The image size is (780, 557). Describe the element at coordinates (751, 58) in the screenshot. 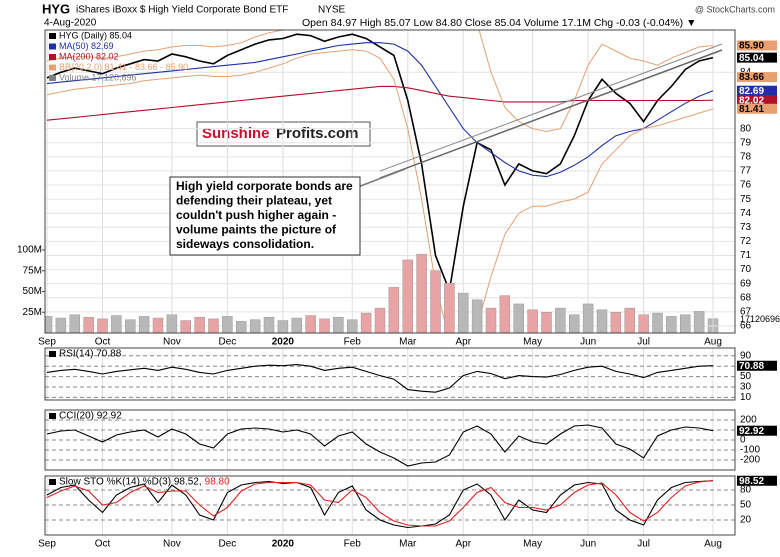

I see `value-box-label: 85.04` at that location.